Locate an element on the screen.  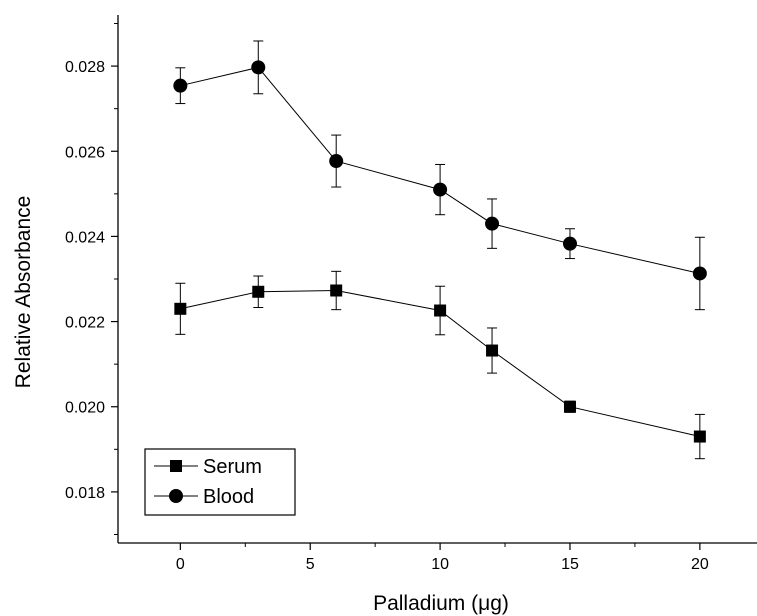
x-tick-label: 20 is located at coordinates (700, 564).